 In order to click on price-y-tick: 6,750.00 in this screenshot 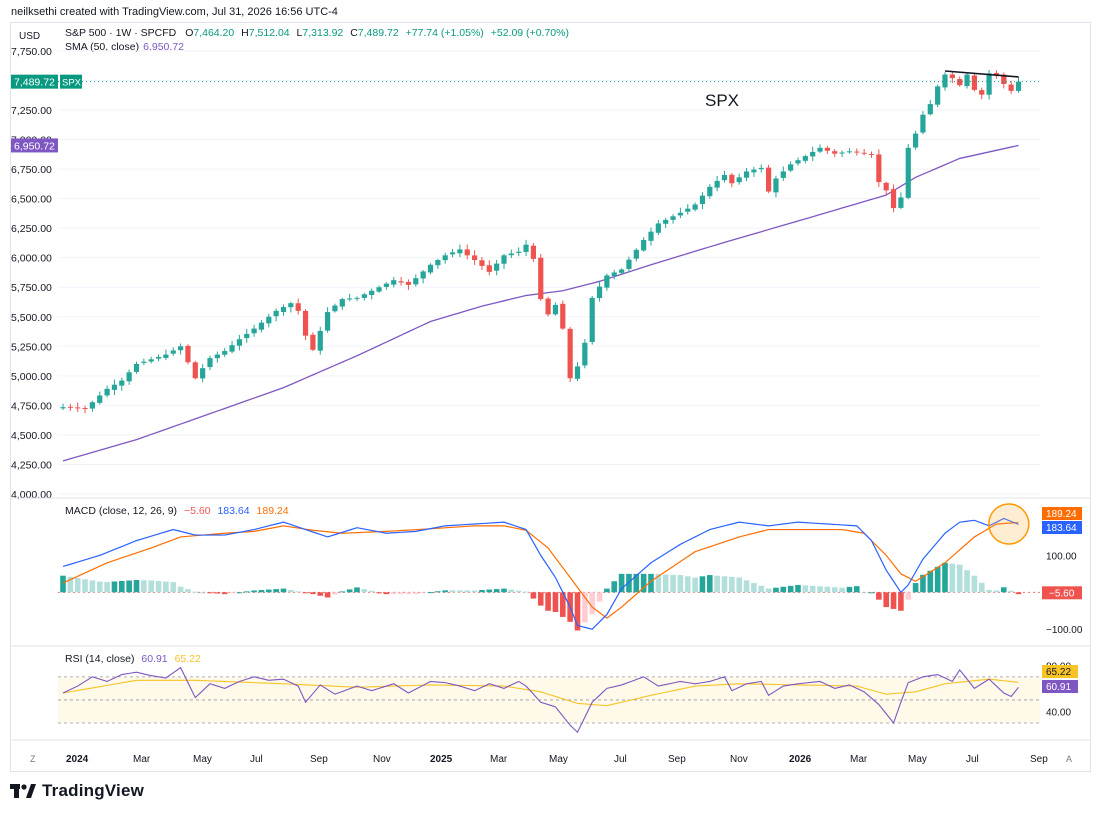, I will do `click(31, 170)`.